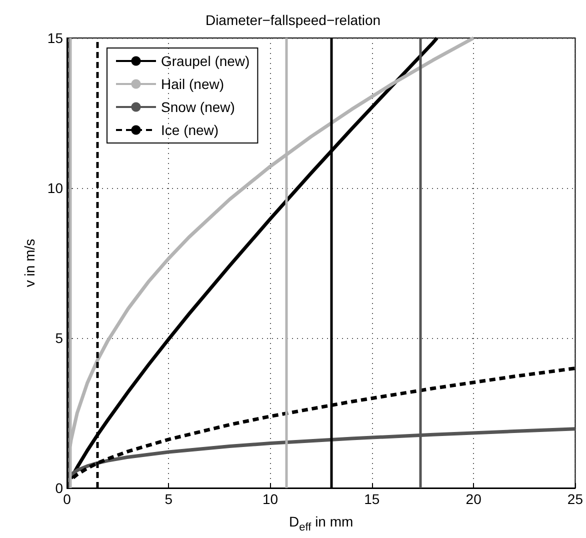 The width and height of the screenshot is (586, 538). What do you see at coordinates (198, 107) in the screenshot?
I see `legend-label: Snow (new)` at bounding box center [198, 107].